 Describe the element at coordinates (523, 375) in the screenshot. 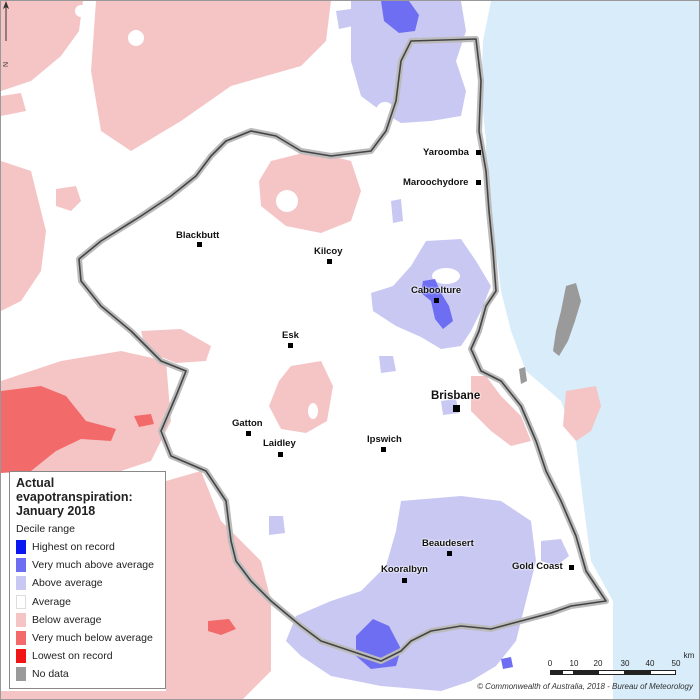

I see `small-island` at that location.